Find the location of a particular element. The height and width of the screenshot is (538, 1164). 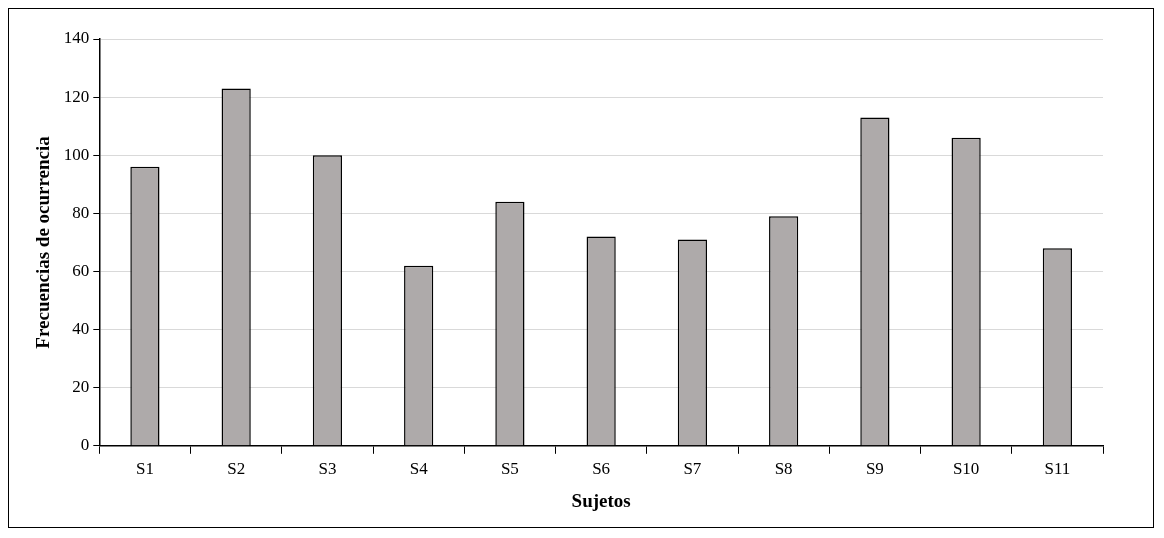

y-axis-title: Frecuencias de ocurrencia is located at coordinates (43, 242).